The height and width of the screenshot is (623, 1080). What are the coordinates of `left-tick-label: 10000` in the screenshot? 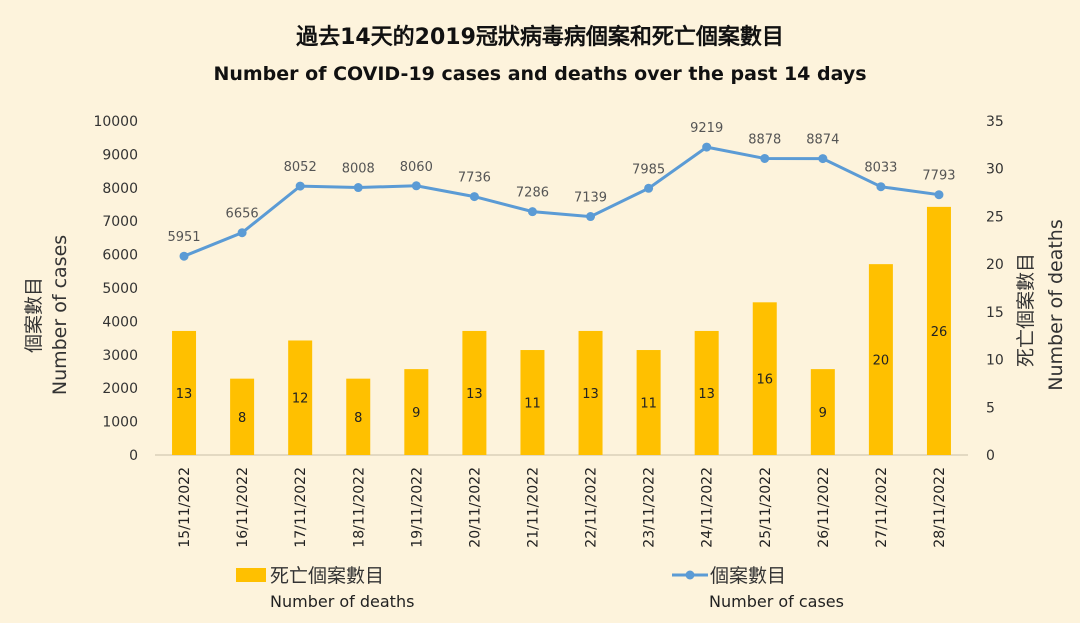 It's located at (115, 122).